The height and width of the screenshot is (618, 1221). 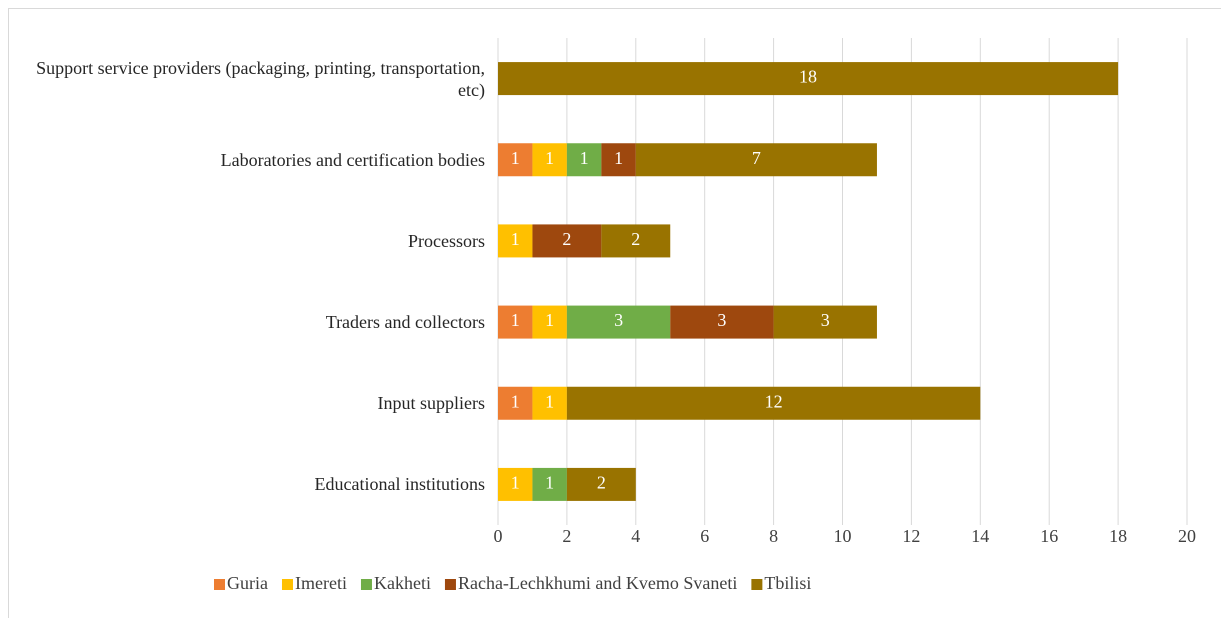 I want to click on x-tick-label: 12, so click(x=911, y=536).